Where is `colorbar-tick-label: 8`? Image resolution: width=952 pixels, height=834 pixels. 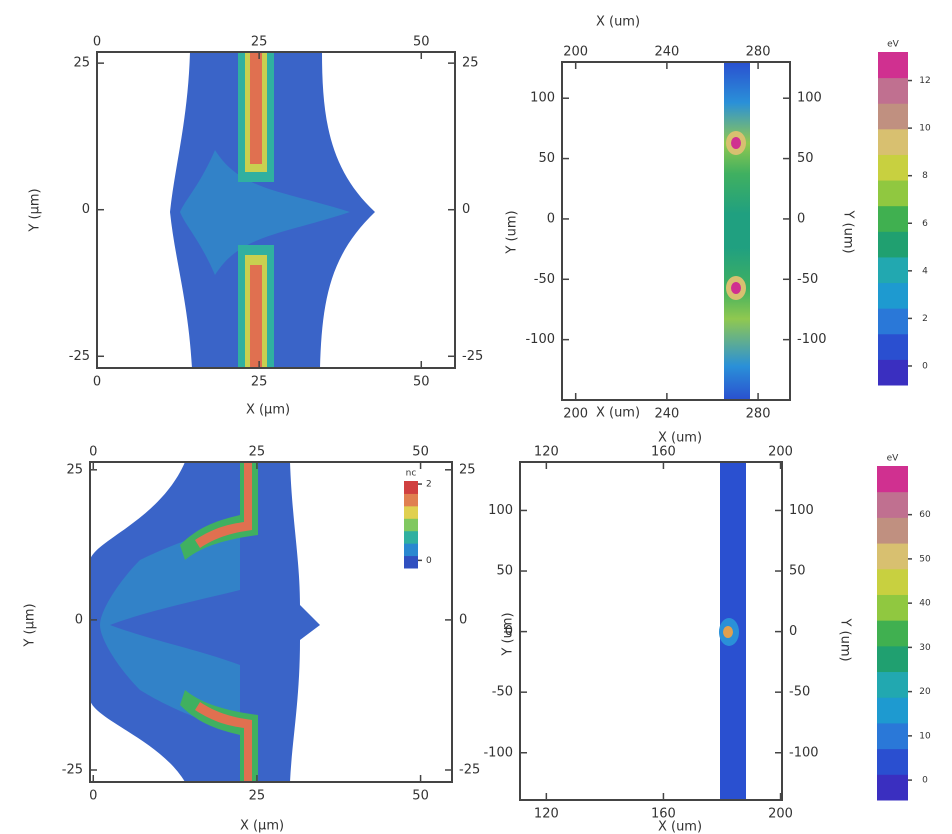
colorbar-tick-label: 8 is located at coordinates (925, 176).